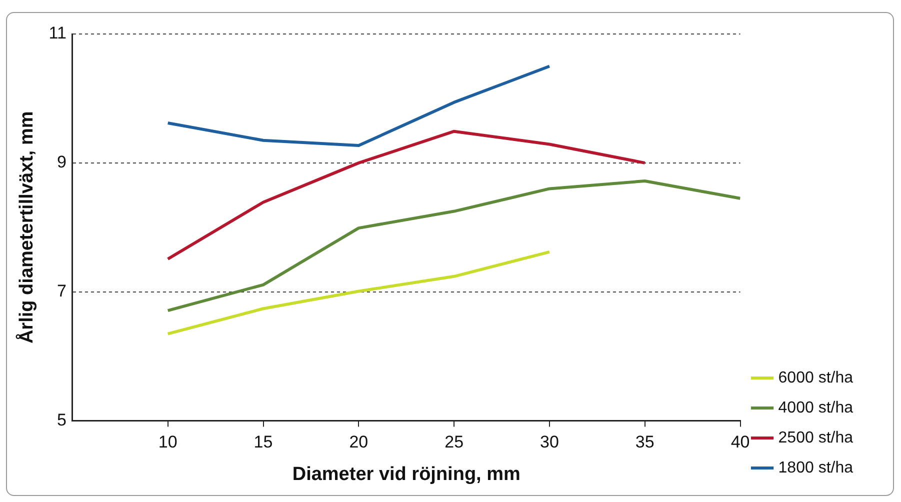 The height and width of the screenshot is (502, 901). I want to click on x-tick-label: 15, so click(263, 442).